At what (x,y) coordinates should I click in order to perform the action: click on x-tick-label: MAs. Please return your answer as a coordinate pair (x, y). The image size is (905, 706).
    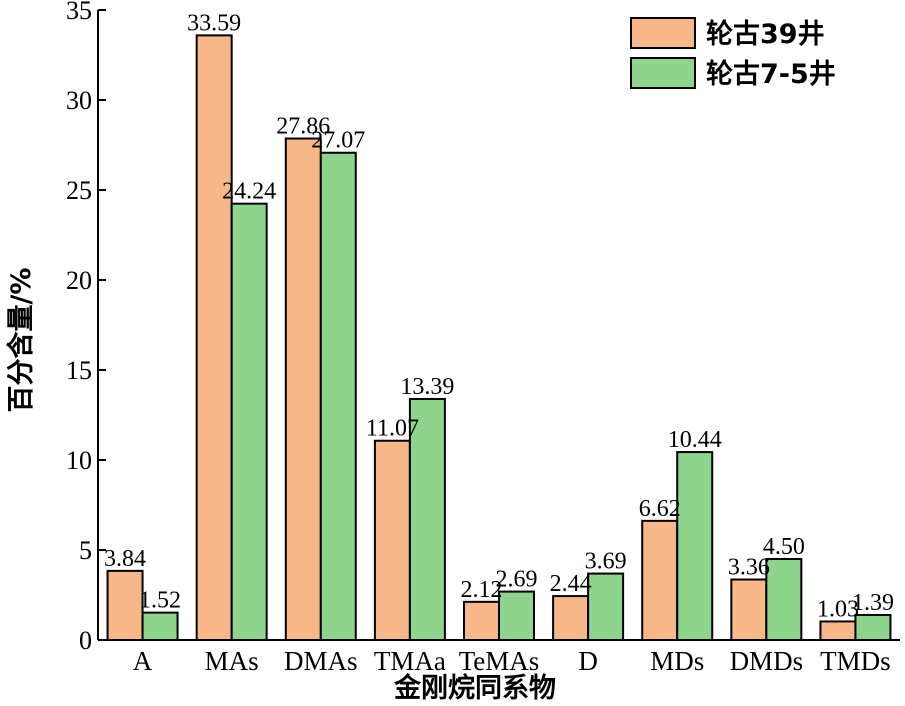
    Looking at the image, I should click on (232, 661).